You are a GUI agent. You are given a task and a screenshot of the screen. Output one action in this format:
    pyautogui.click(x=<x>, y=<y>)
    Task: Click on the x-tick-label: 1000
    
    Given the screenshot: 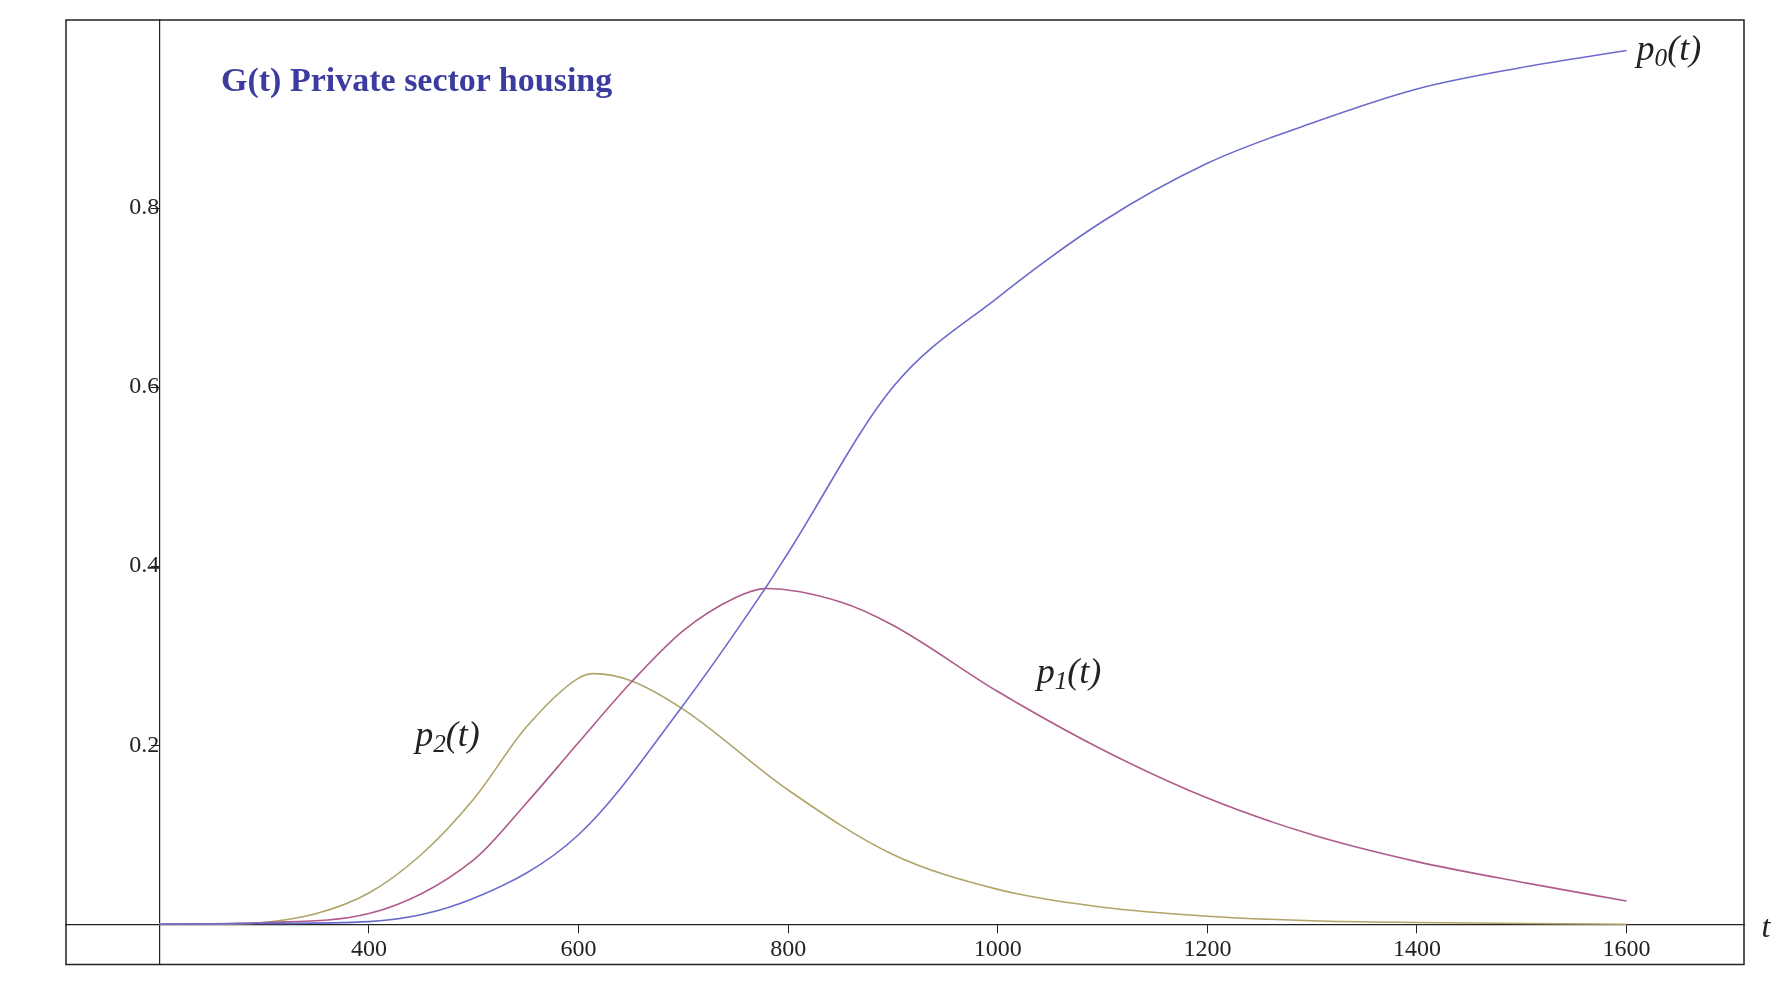 What is the action you would take?
    pyautogui.click(x=997, y=948)
    